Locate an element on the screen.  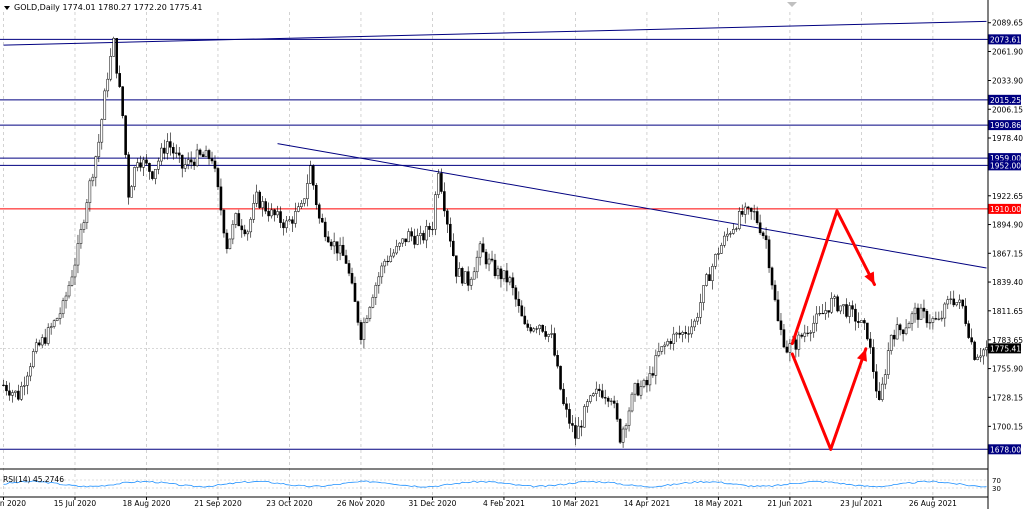
upper-trendline is located at coordinates (495, 33).